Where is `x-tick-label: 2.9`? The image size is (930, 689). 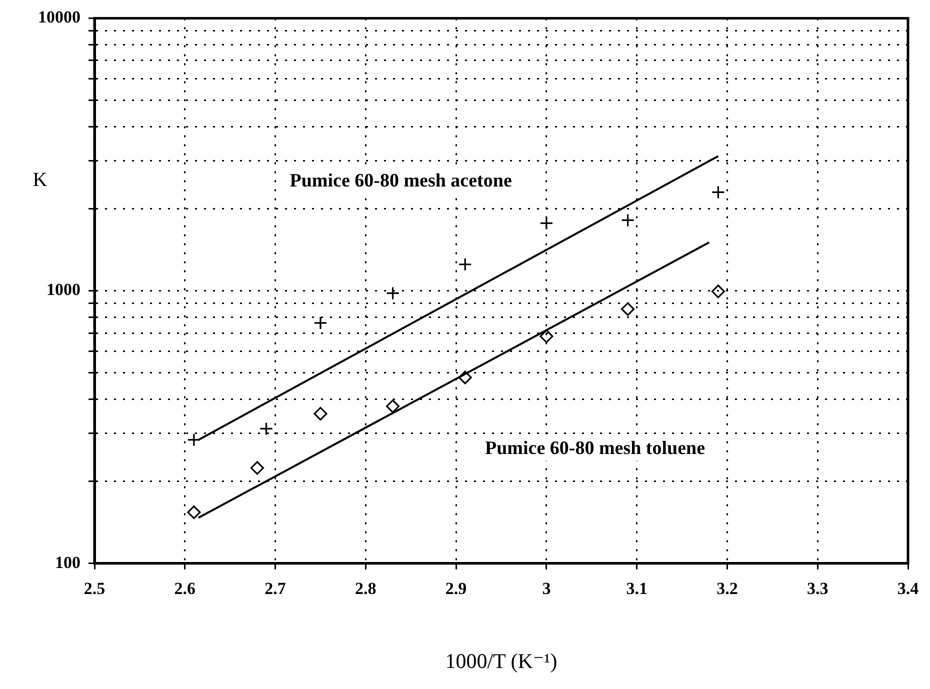 x-tick-label: 2.9 is located at coordinates (456, 588).